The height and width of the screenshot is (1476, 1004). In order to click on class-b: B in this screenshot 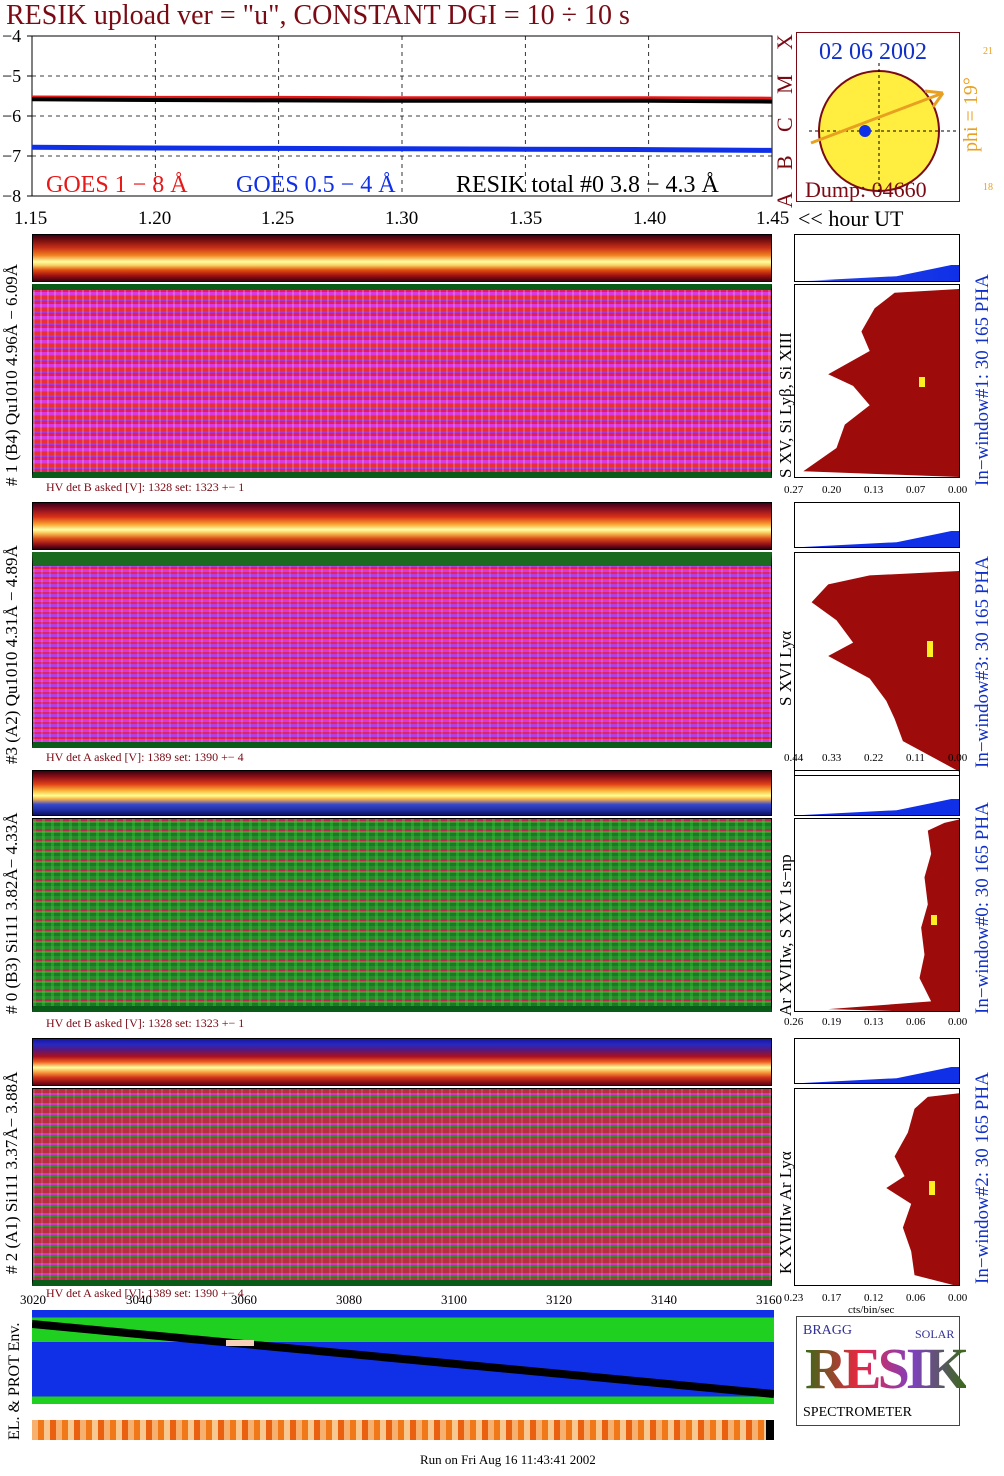, I will do `click(784, 162)`.